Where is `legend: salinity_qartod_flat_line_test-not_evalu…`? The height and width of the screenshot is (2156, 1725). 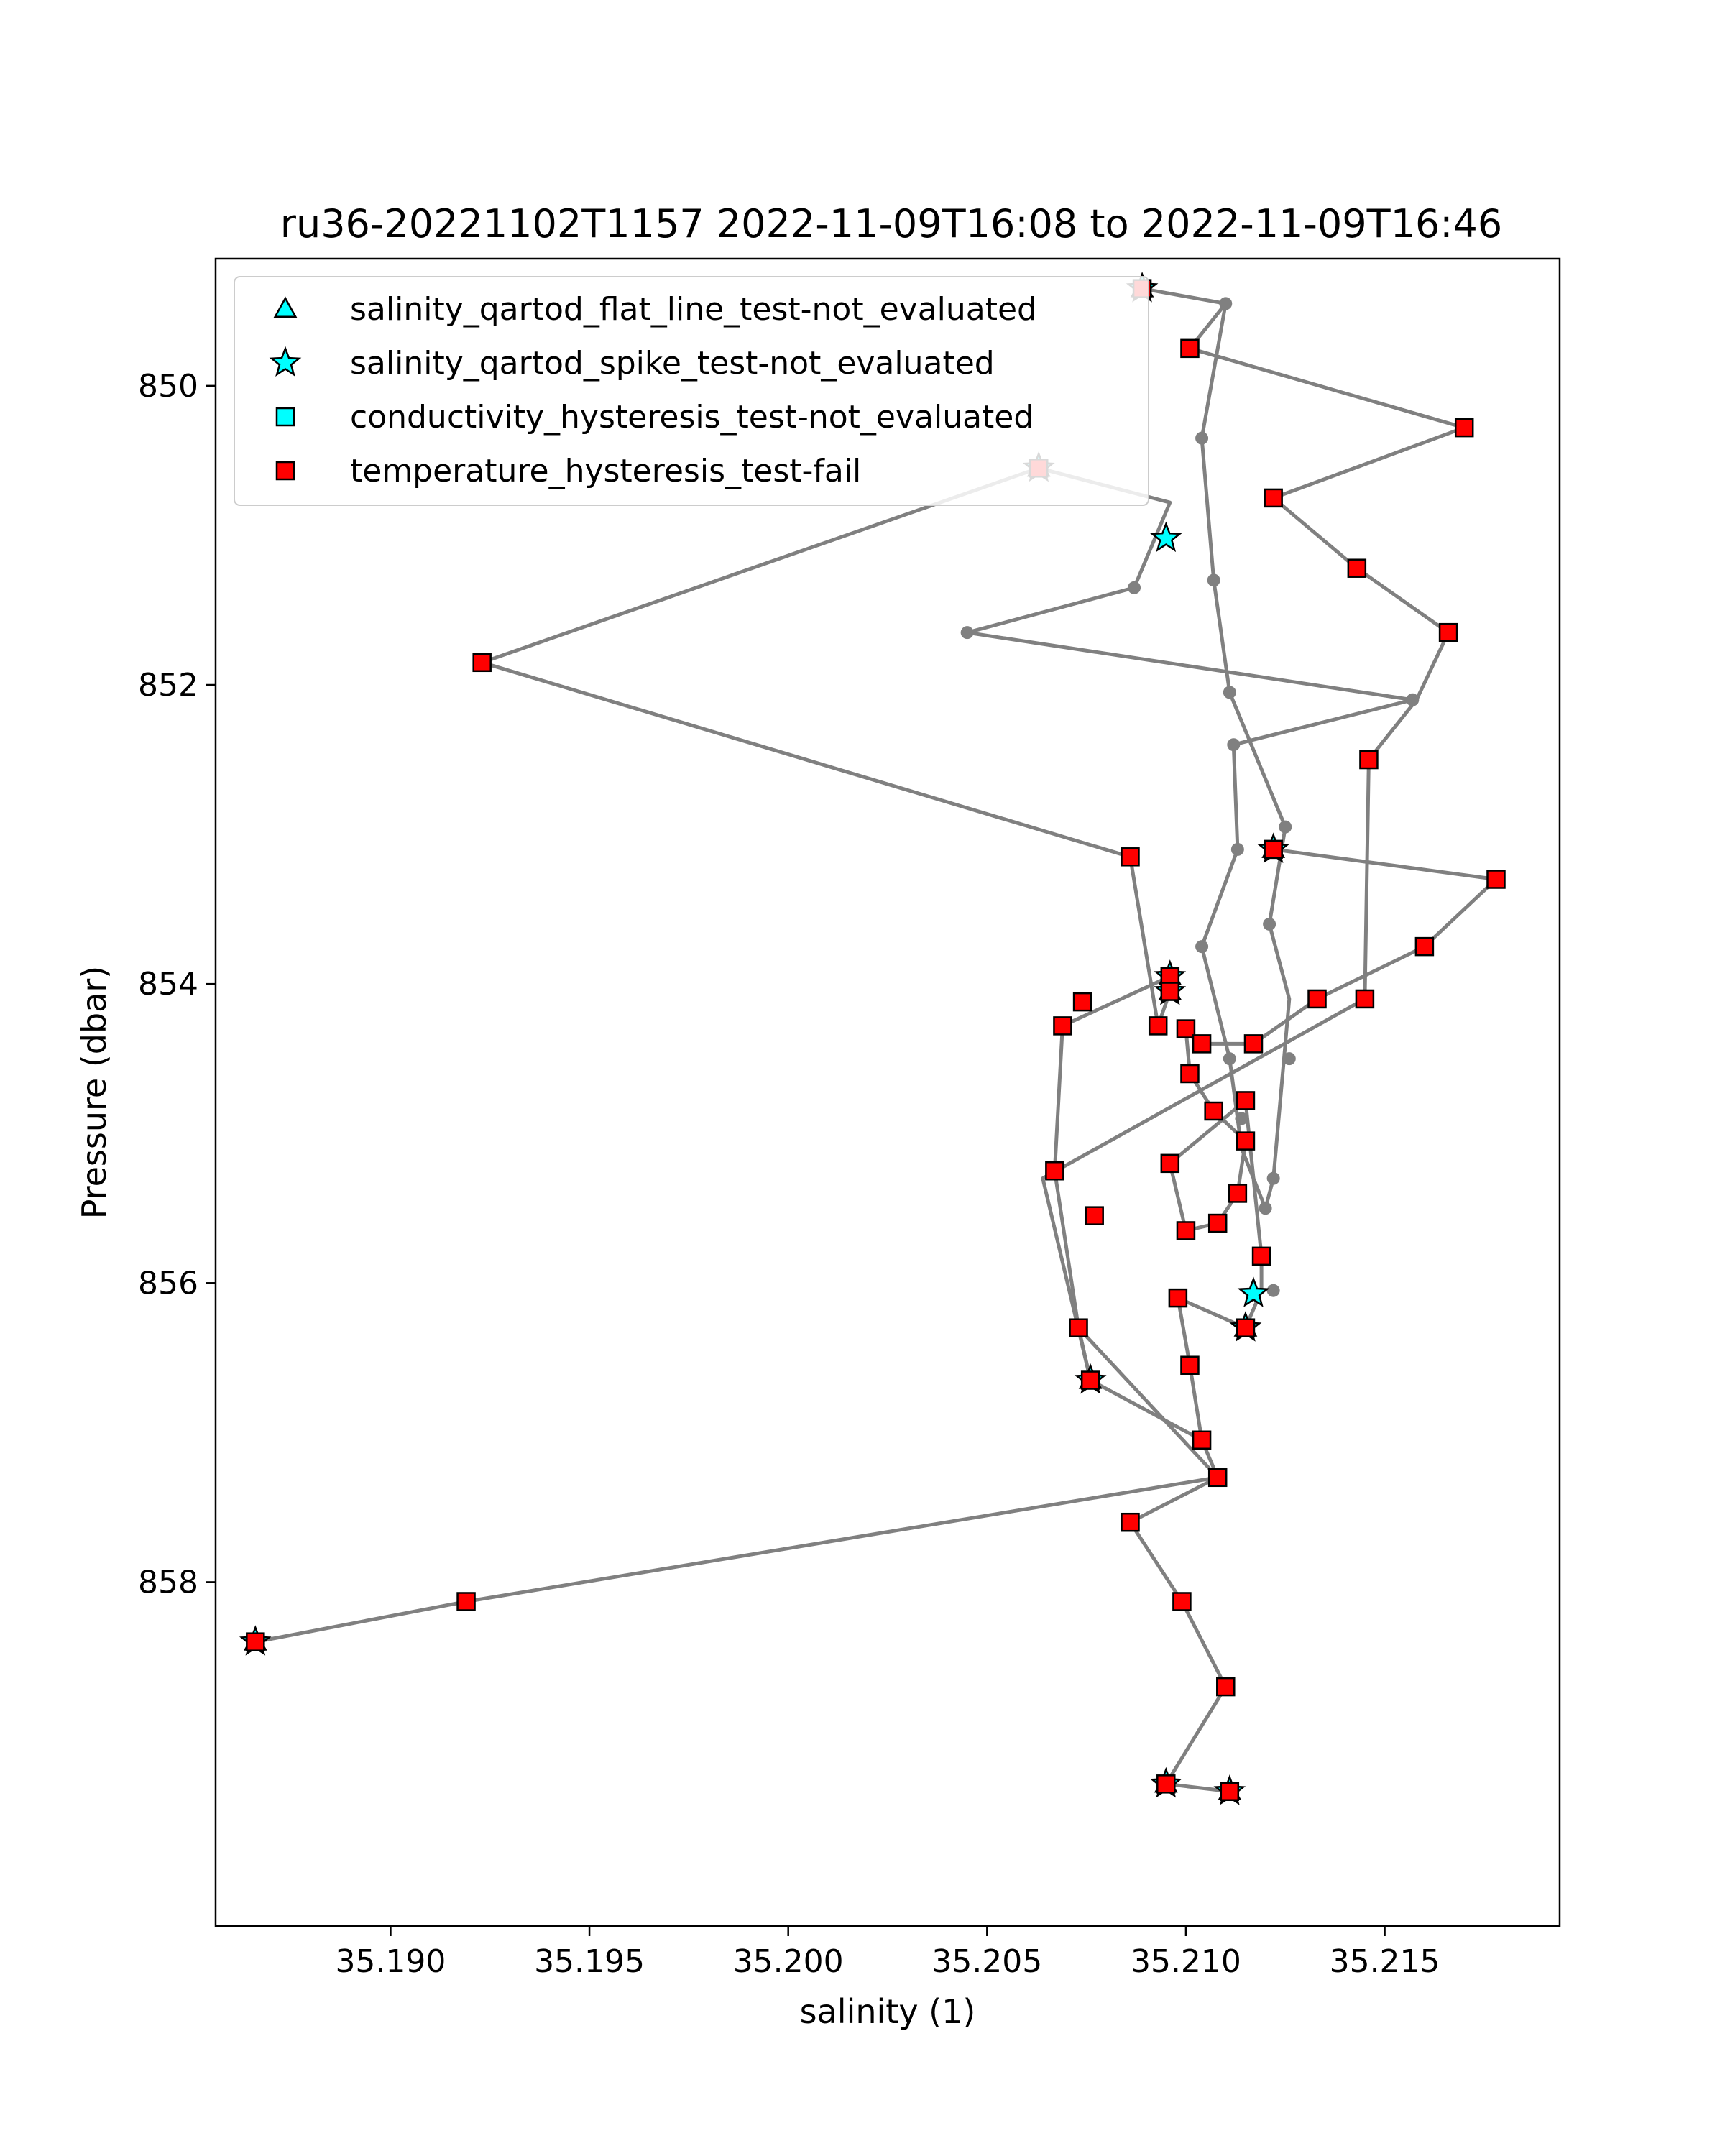 legend: salinity_qartod_flat_line_test-not_evalu… is located at coordinates (691, 391).